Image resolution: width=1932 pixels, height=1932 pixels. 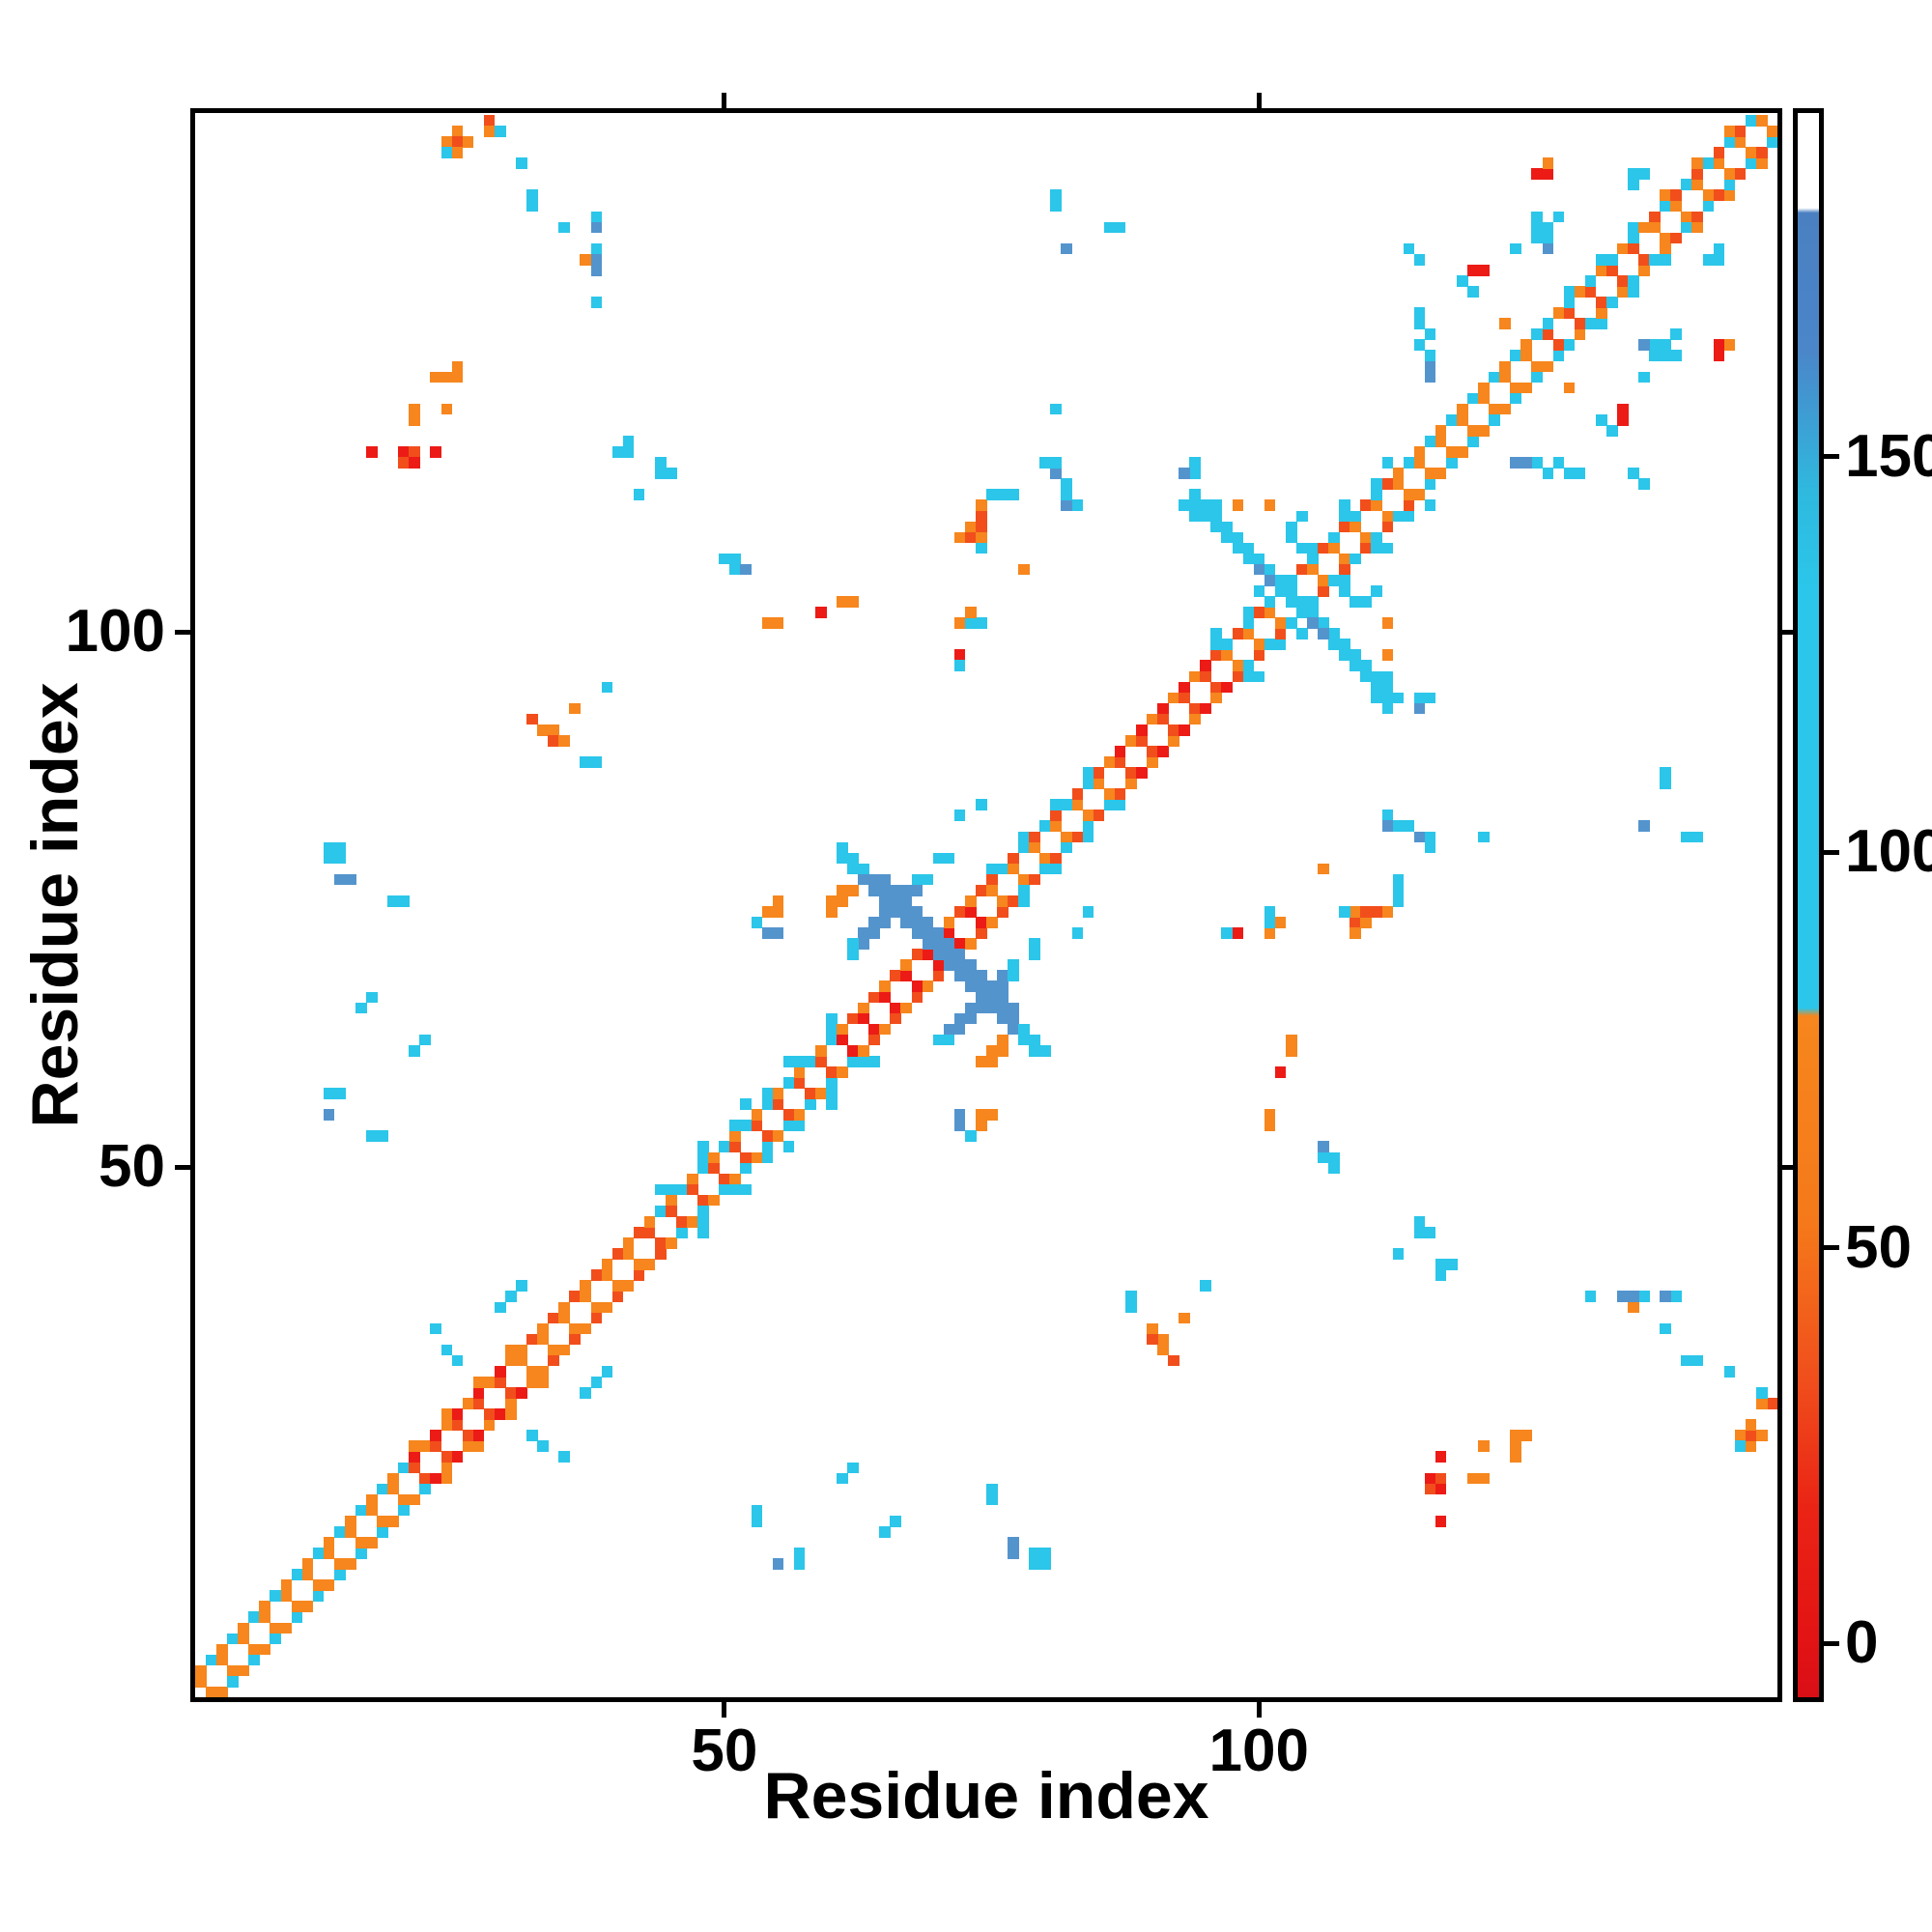 What do you see at coordinates (1259, 1710) in the screenshot?
I see `axis-tick` at bounding box center [1259, 1710].